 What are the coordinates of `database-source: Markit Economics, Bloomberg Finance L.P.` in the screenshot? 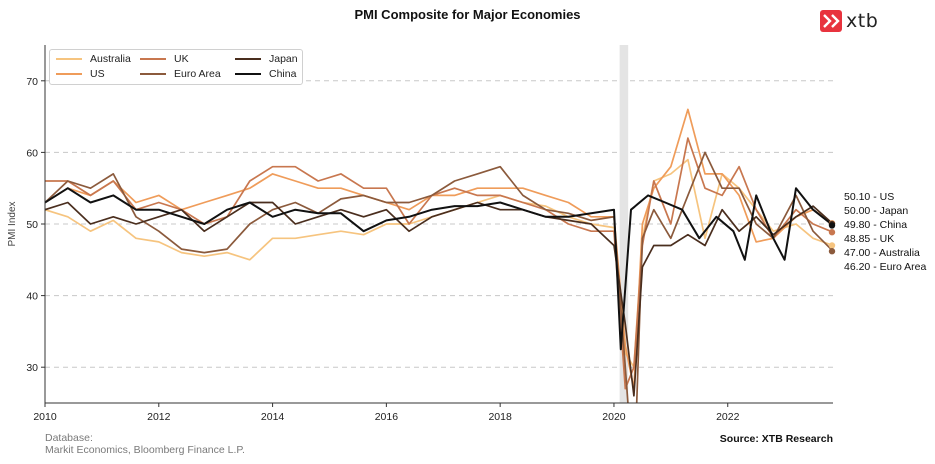 It's located at (145, 450).